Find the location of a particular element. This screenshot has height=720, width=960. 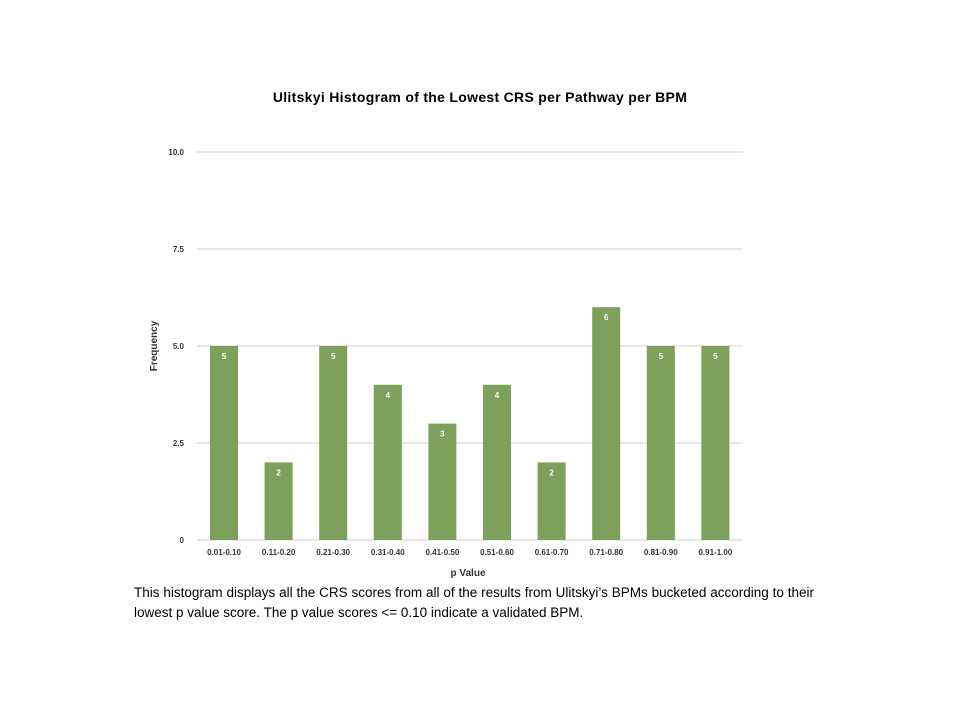

y-axis-ticks: 0 2.5 5.0 7.5 10.0 is located at coordinates (176, 346).